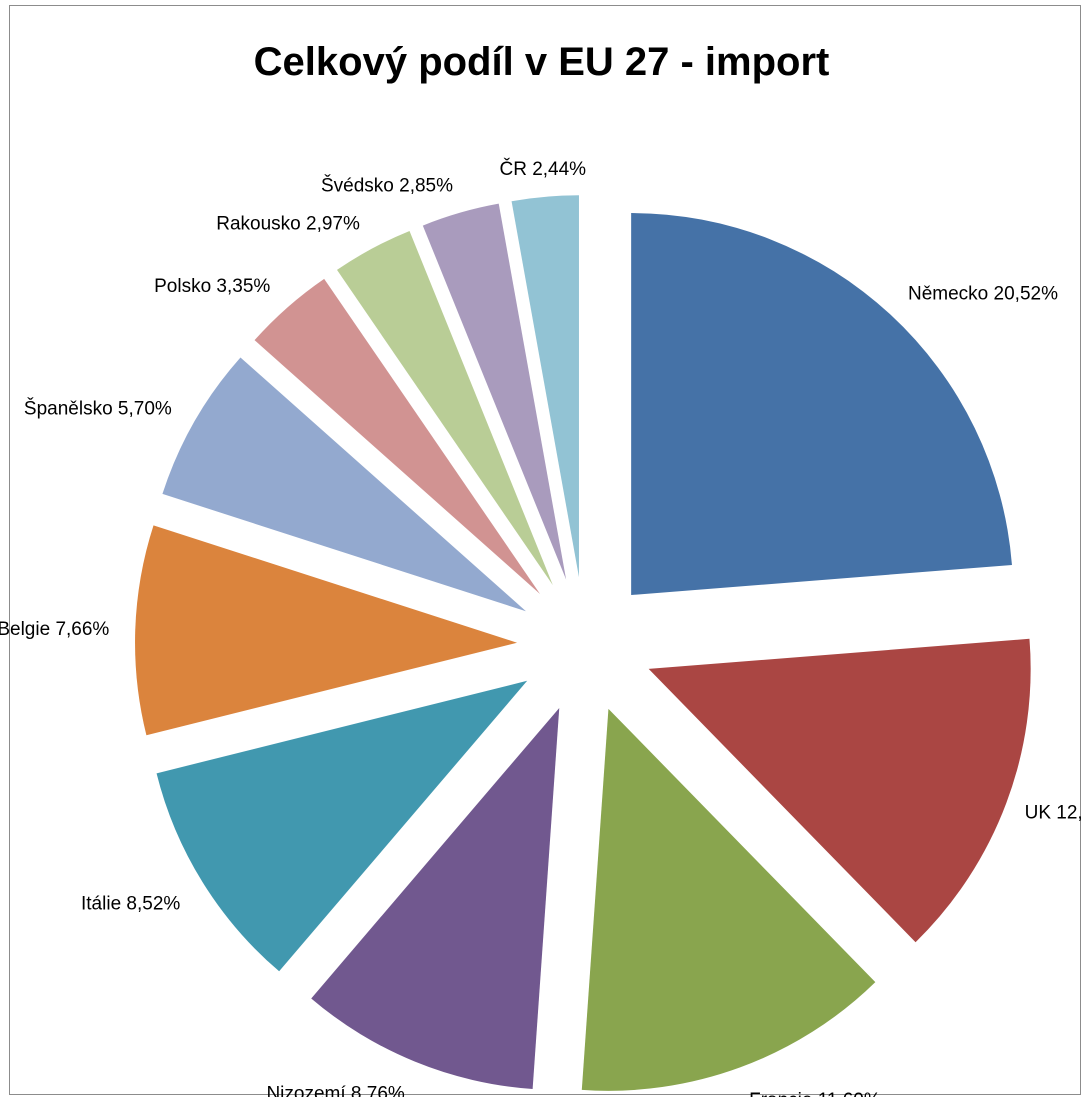  What do you see at coordinates (1054, 812) in the screenshot?
I see `slice-label-2: UK 12,05%` at bounding box center [1054, 812].